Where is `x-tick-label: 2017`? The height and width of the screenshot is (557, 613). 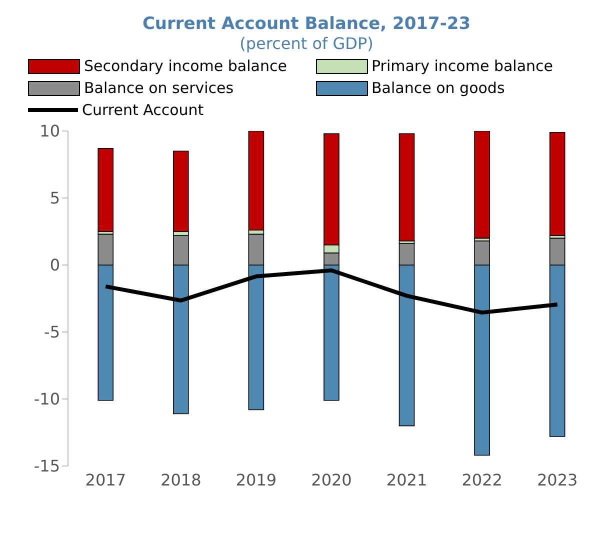 x-tick-label: 2017 is located at coordinates (105, 480).